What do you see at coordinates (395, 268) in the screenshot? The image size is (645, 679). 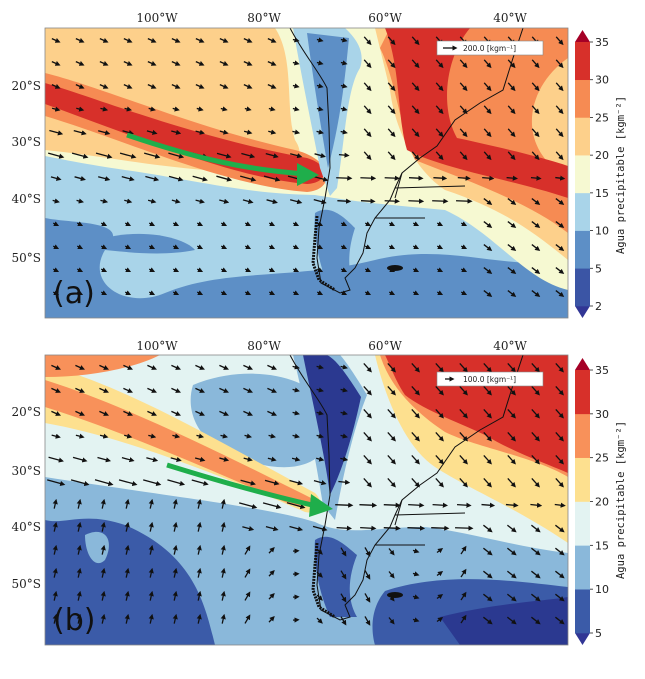 I see `falkland-islands` at bounding box center [395, 268].